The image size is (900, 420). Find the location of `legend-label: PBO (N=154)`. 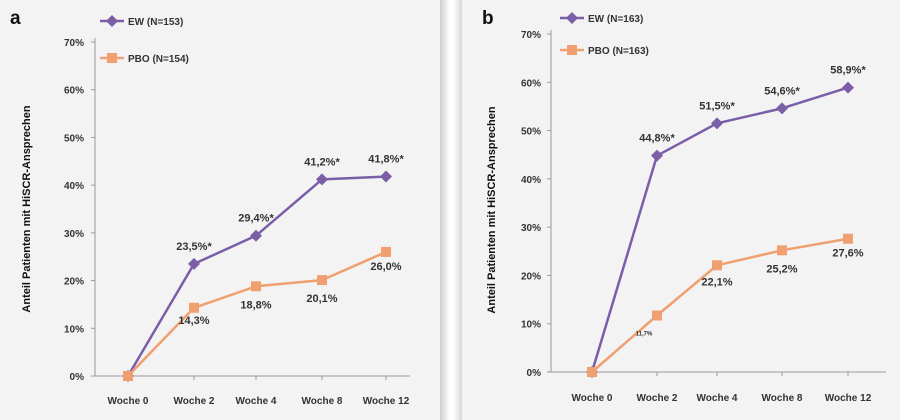

legend-label: PBO (N=154) is located at coordinates (158, 59).